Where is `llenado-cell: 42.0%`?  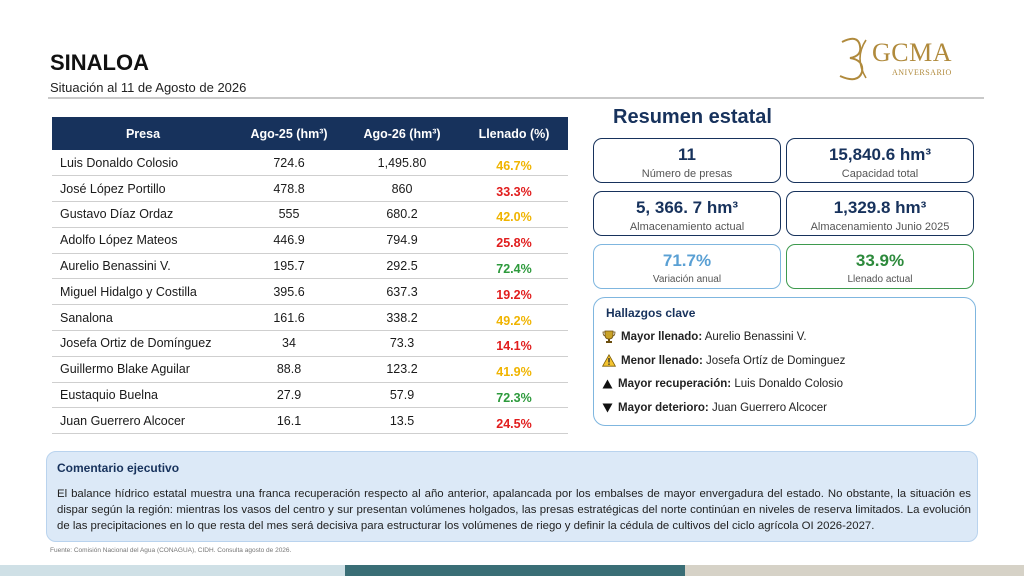
llenado-cell: 42.0% is located at coordinates (514, 214).